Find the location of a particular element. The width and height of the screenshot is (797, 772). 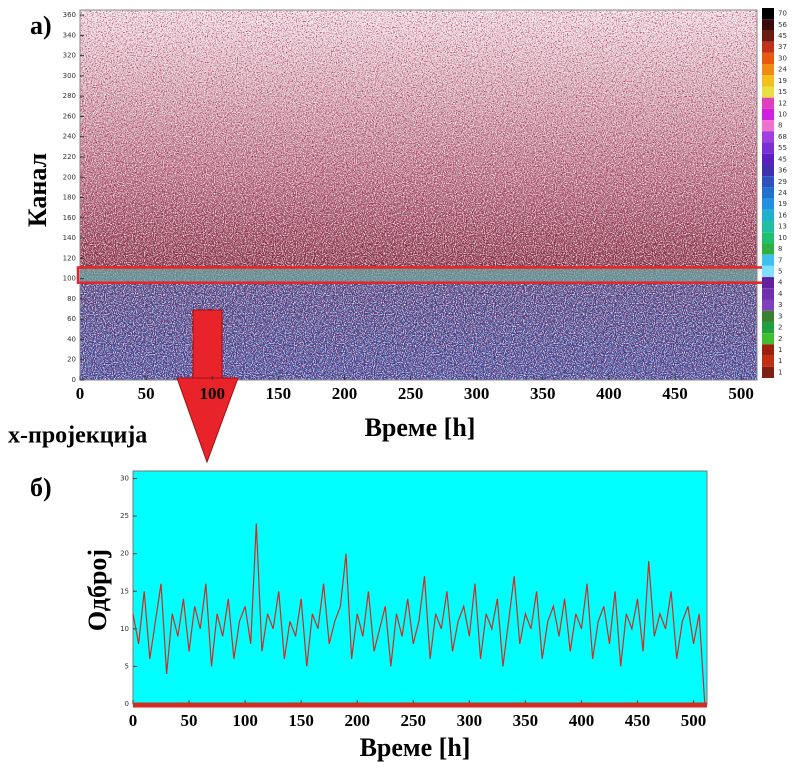

panel-label: а) is located at coordinates (41, 25).